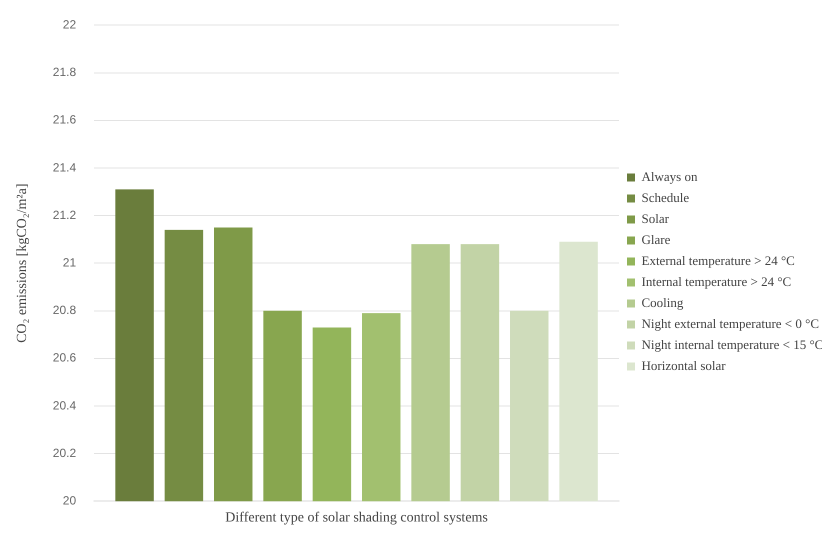  Describe the element at coordinates (670, 176) in the screenshot. I see `legend-label: Always on` at that location.